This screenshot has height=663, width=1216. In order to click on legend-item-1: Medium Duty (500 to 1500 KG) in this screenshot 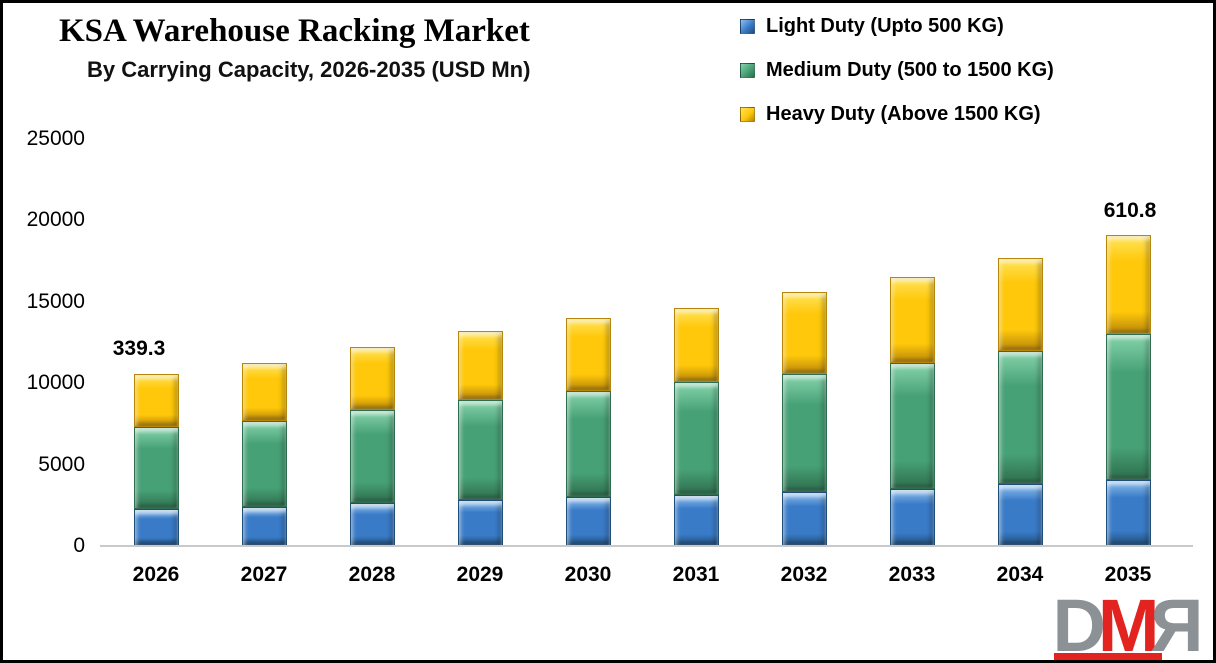, I will do `click(897, 70)`.